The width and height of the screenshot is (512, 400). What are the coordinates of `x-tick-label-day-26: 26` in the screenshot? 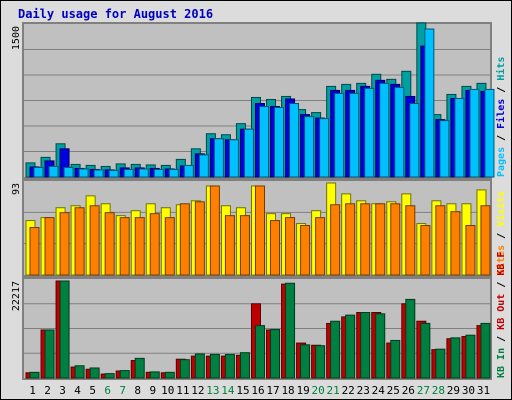 It's located at (408, 390).